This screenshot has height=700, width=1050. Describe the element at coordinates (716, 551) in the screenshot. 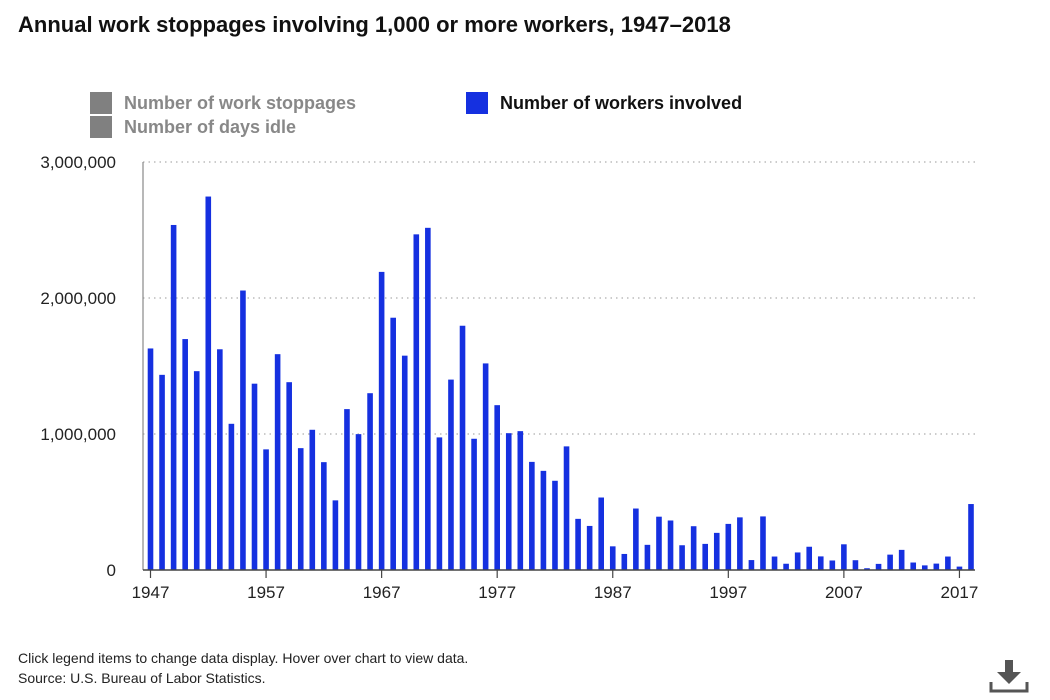

I see `bar: 1996: 273,000` at that location.